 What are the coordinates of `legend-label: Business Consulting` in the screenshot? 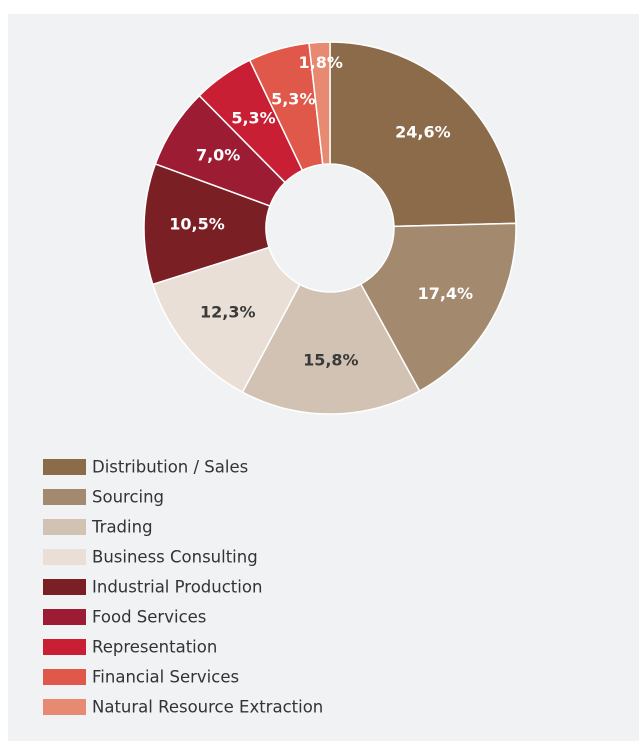 It's located at (175, 557).